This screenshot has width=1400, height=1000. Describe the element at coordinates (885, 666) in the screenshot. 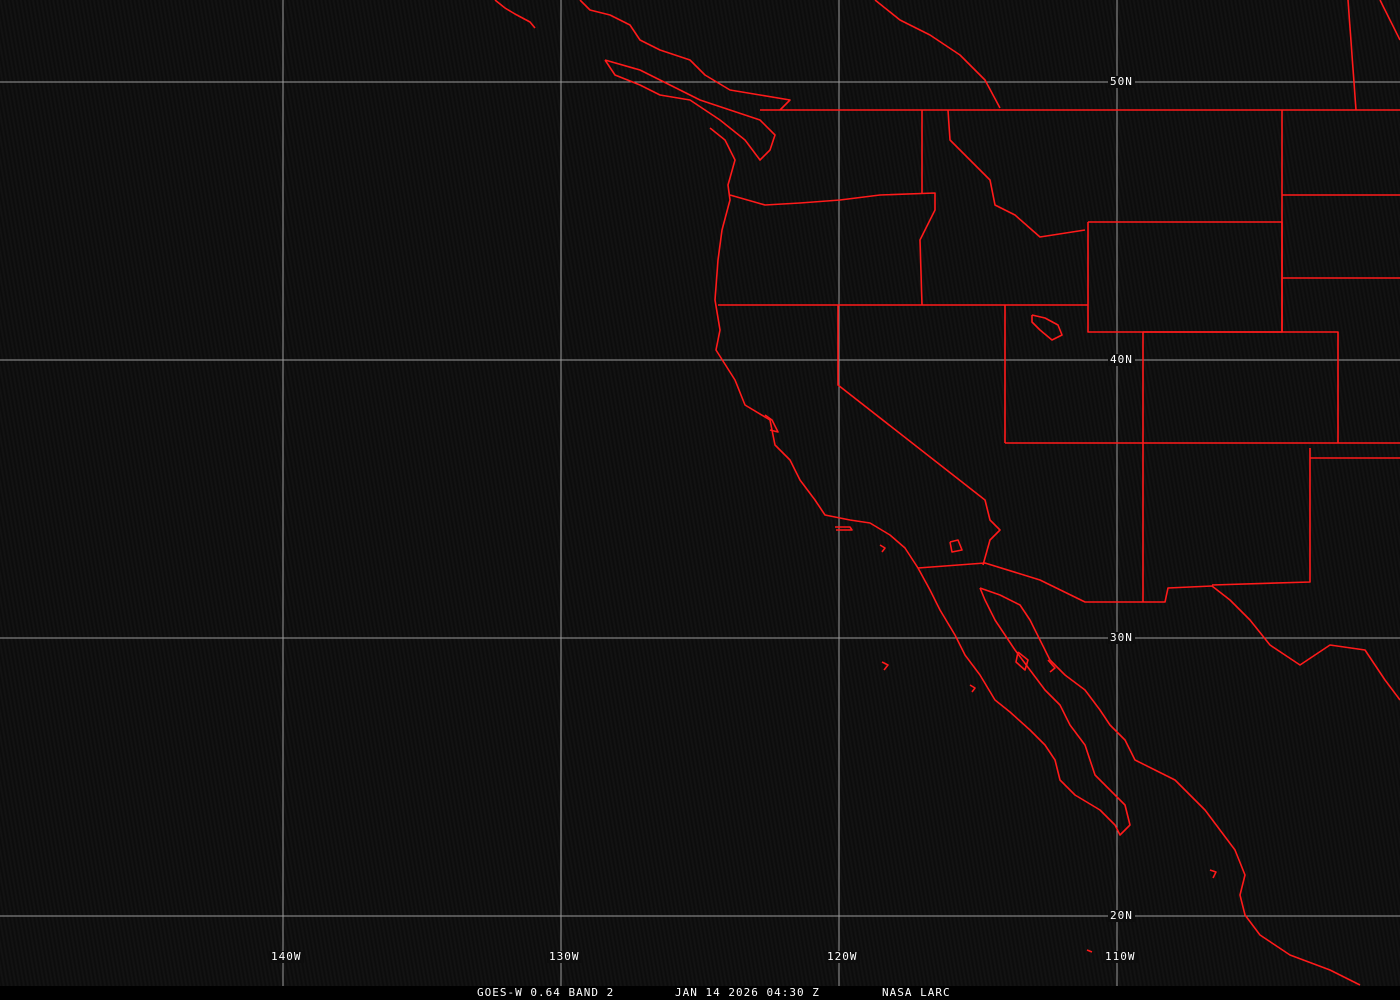

I see `island-b` at that location.